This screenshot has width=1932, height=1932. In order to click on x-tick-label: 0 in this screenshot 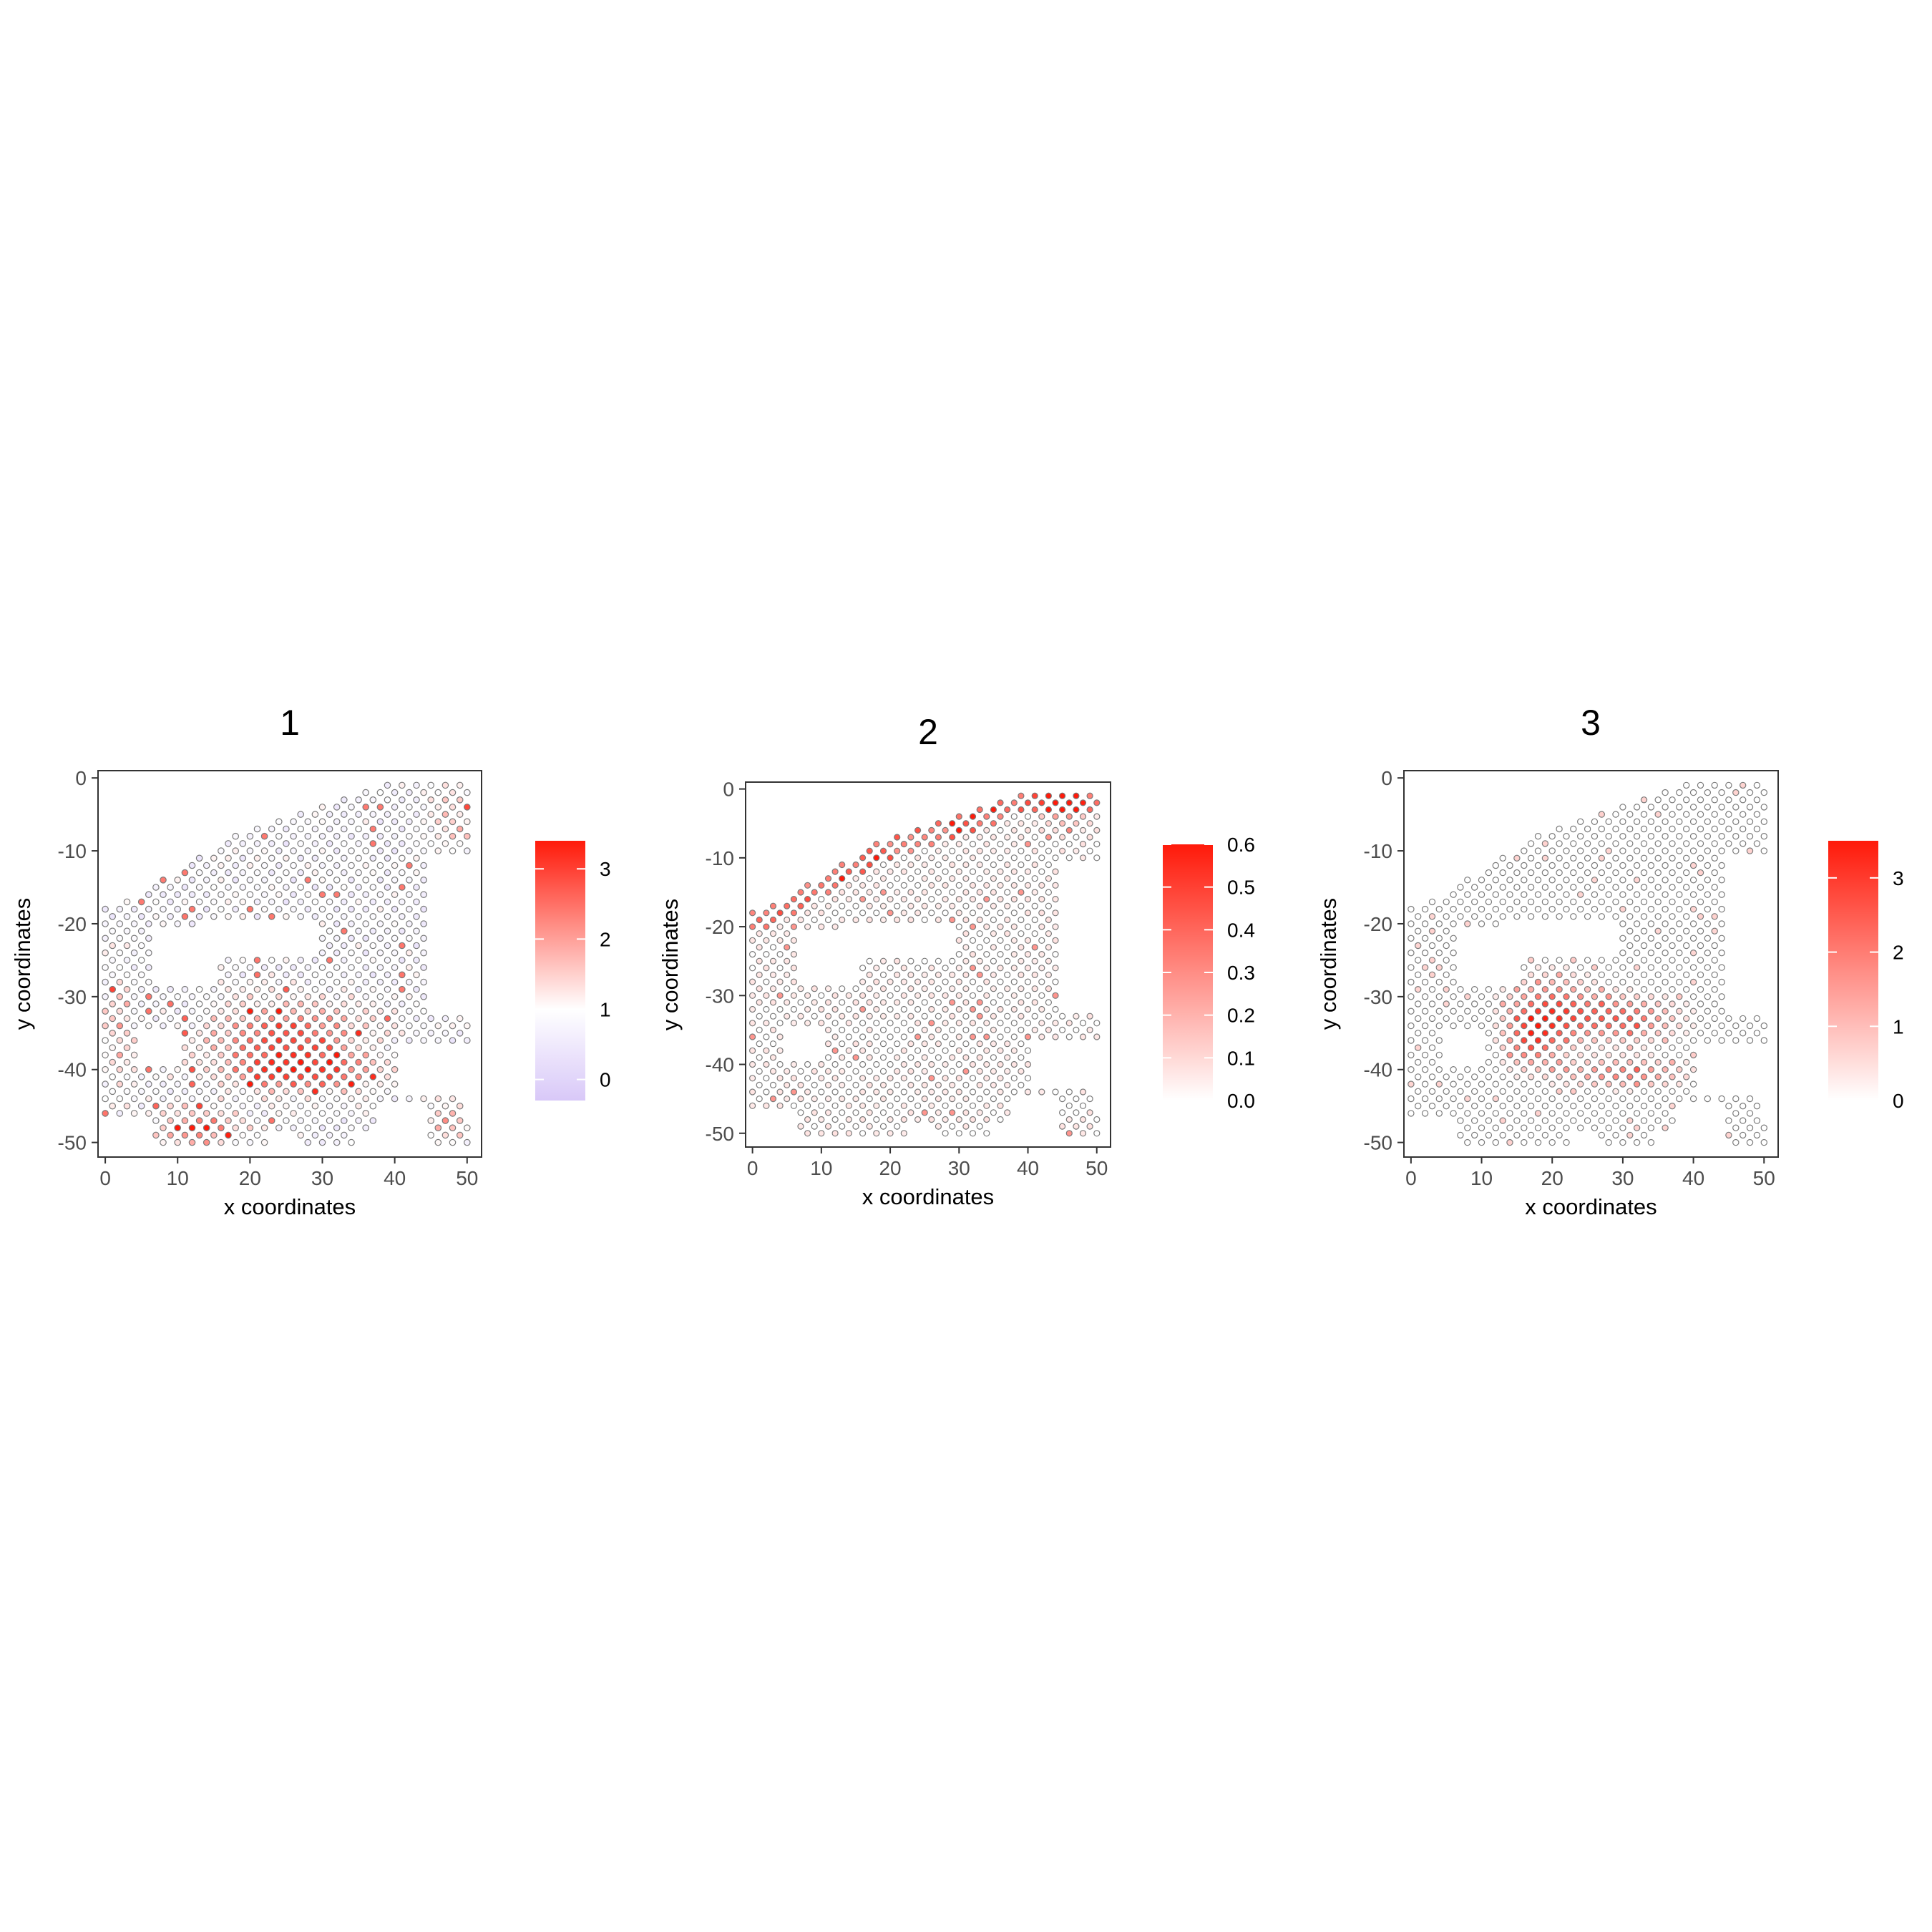, I will do `click(752, 1168)`.